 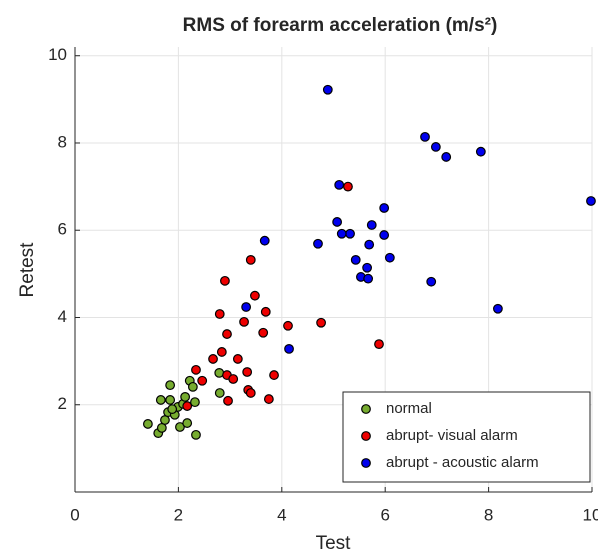 What do you see at coordinates (62, 316) in the screenshot?
I see `y-tick-label: 4` at bounding box center [62, 316].